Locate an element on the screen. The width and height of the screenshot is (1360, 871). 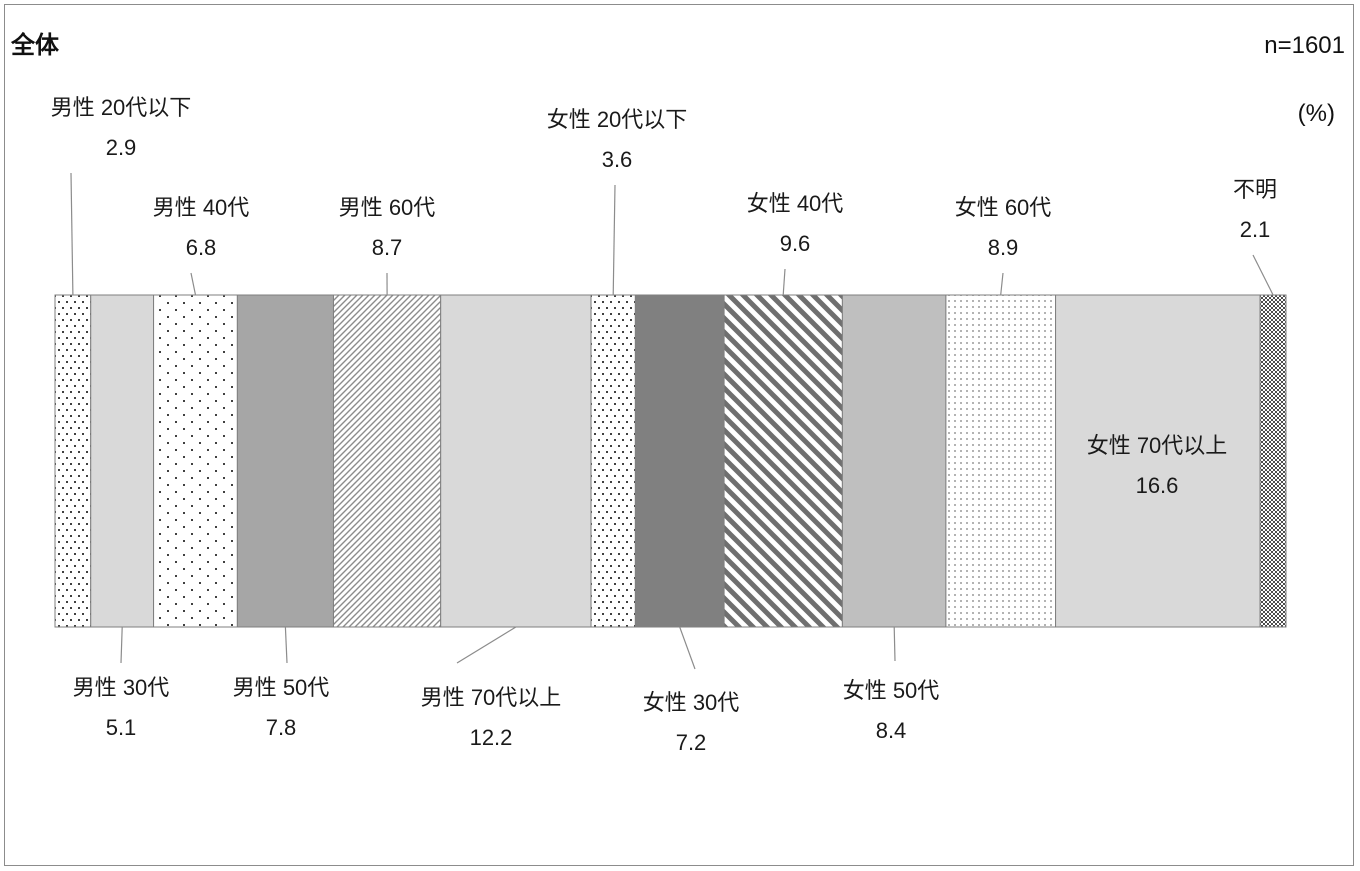
segment-4-category-label: 男性 50代 is located at coordinates (281, 687).